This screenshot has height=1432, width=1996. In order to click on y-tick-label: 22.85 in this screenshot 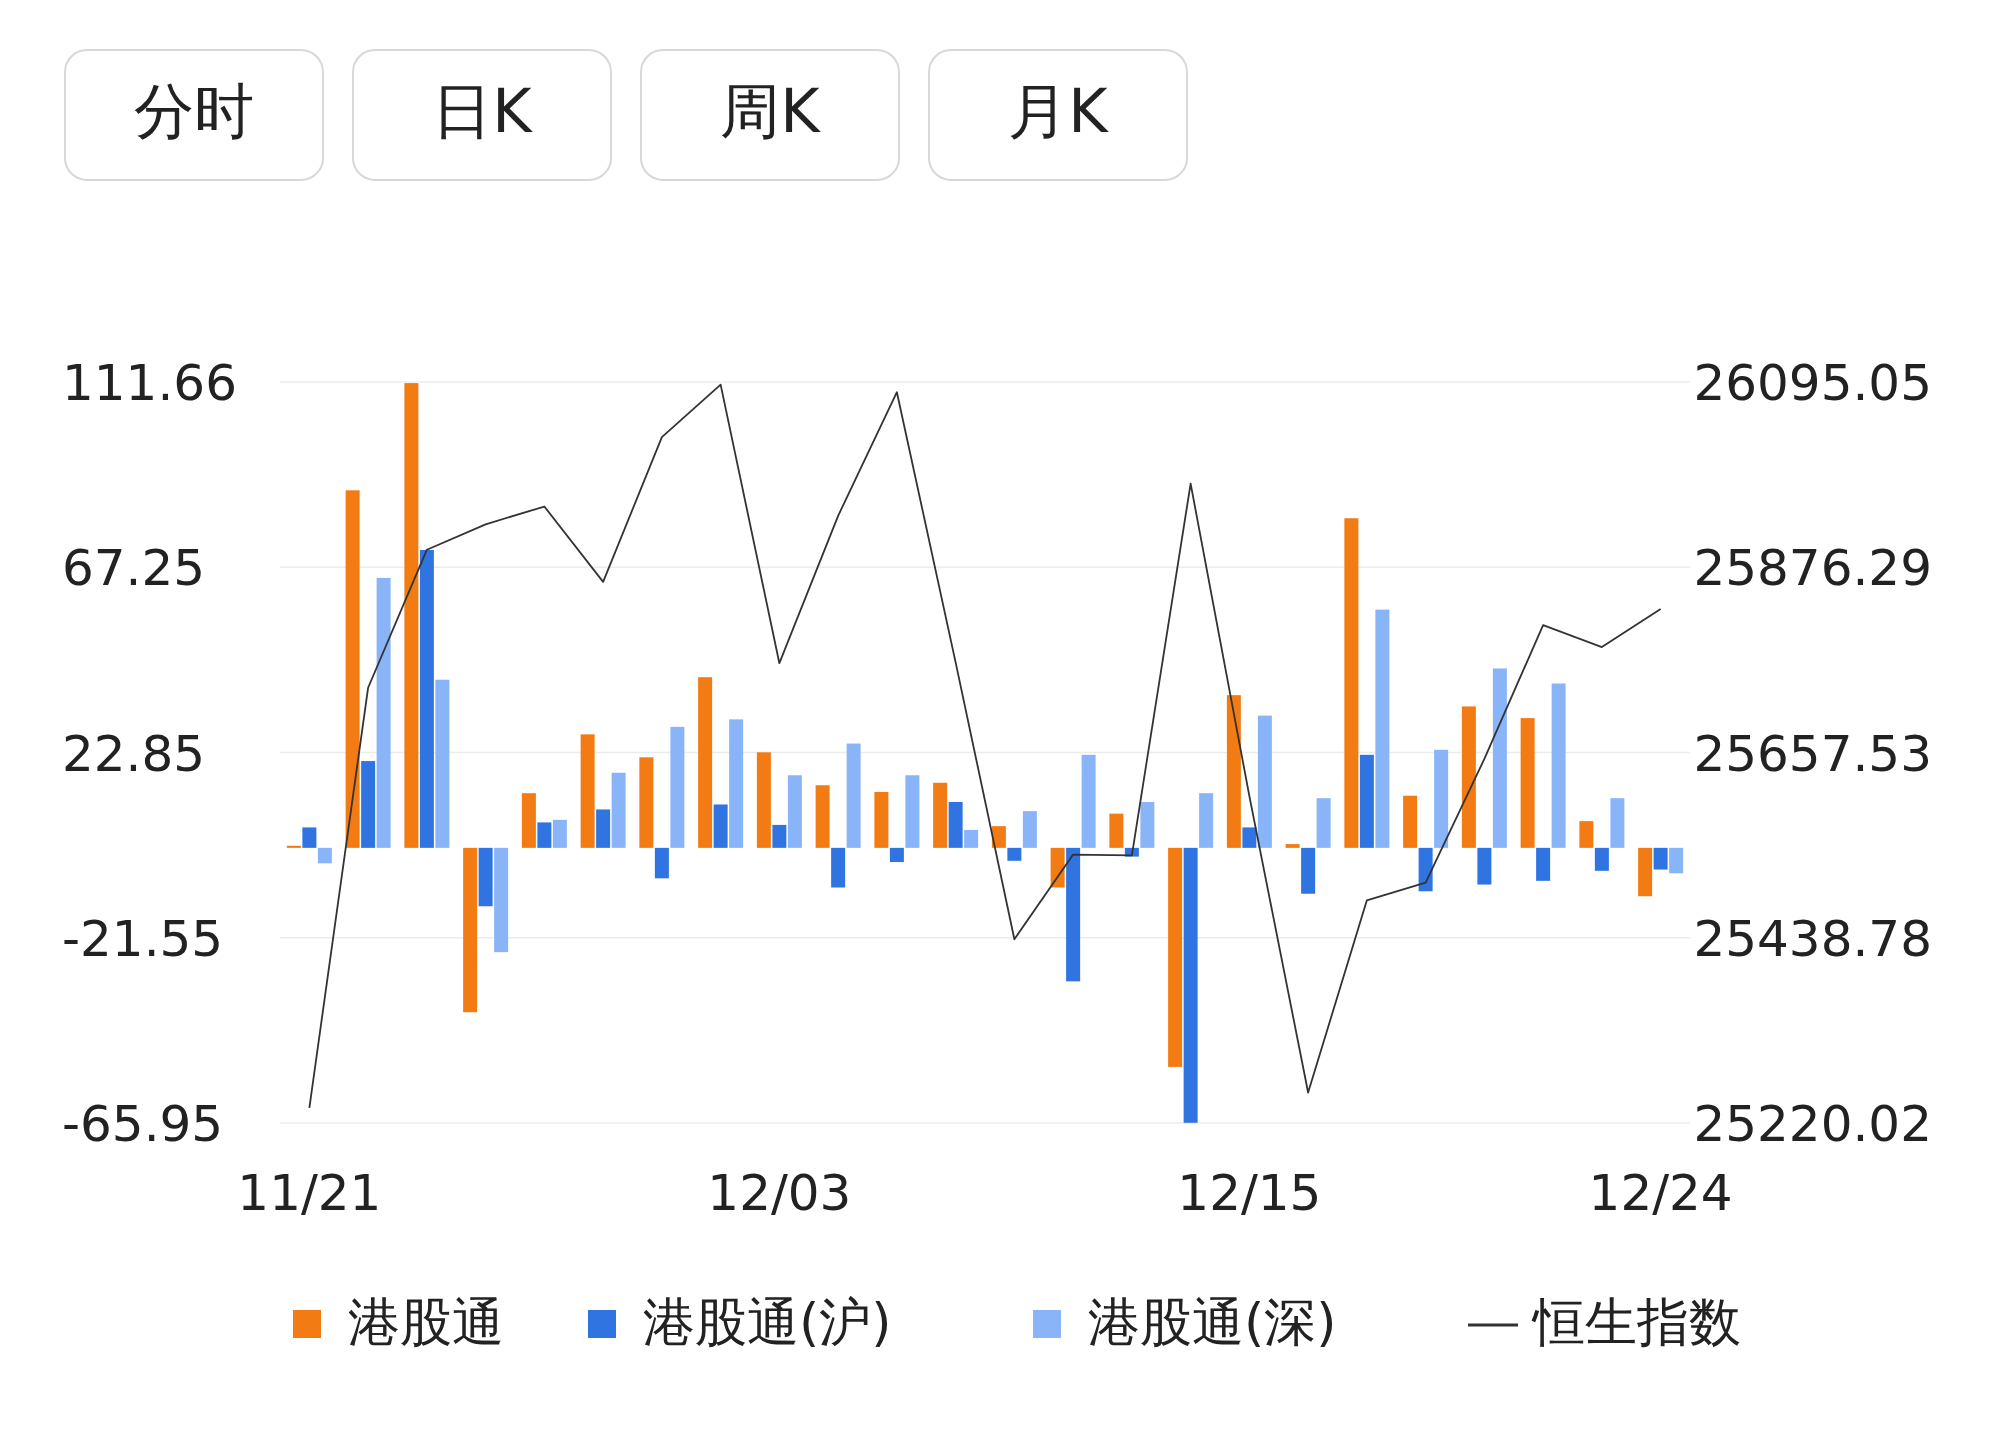, I will do `click(134, 753)`.